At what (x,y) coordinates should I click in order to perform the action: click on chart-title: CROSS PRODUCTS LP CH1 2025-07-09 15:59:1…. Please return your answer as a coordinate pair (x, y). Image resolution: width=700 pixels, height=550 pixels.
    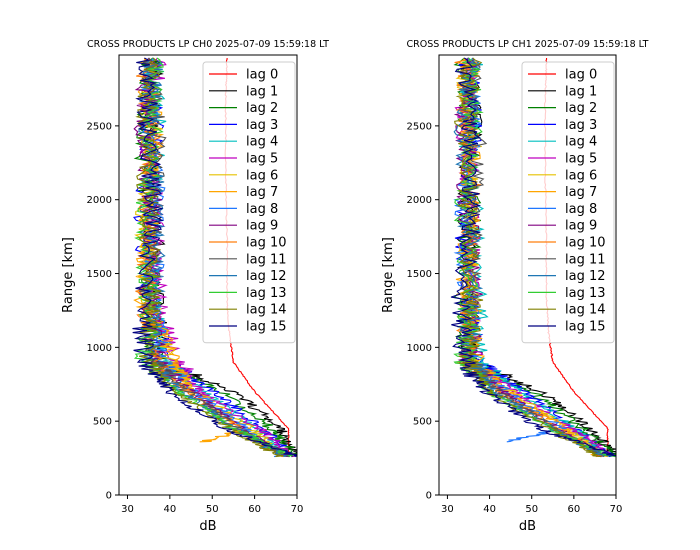
    Looking at the image, I should click on (528, 44).